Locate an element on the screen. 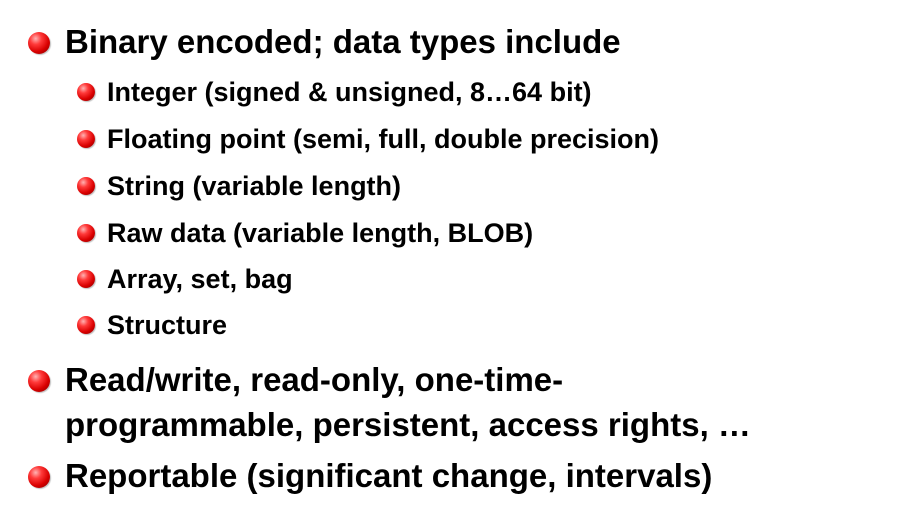  sub-bullet-text: Raw data (variable length, BLOB) is located at coordinates (320, 233).